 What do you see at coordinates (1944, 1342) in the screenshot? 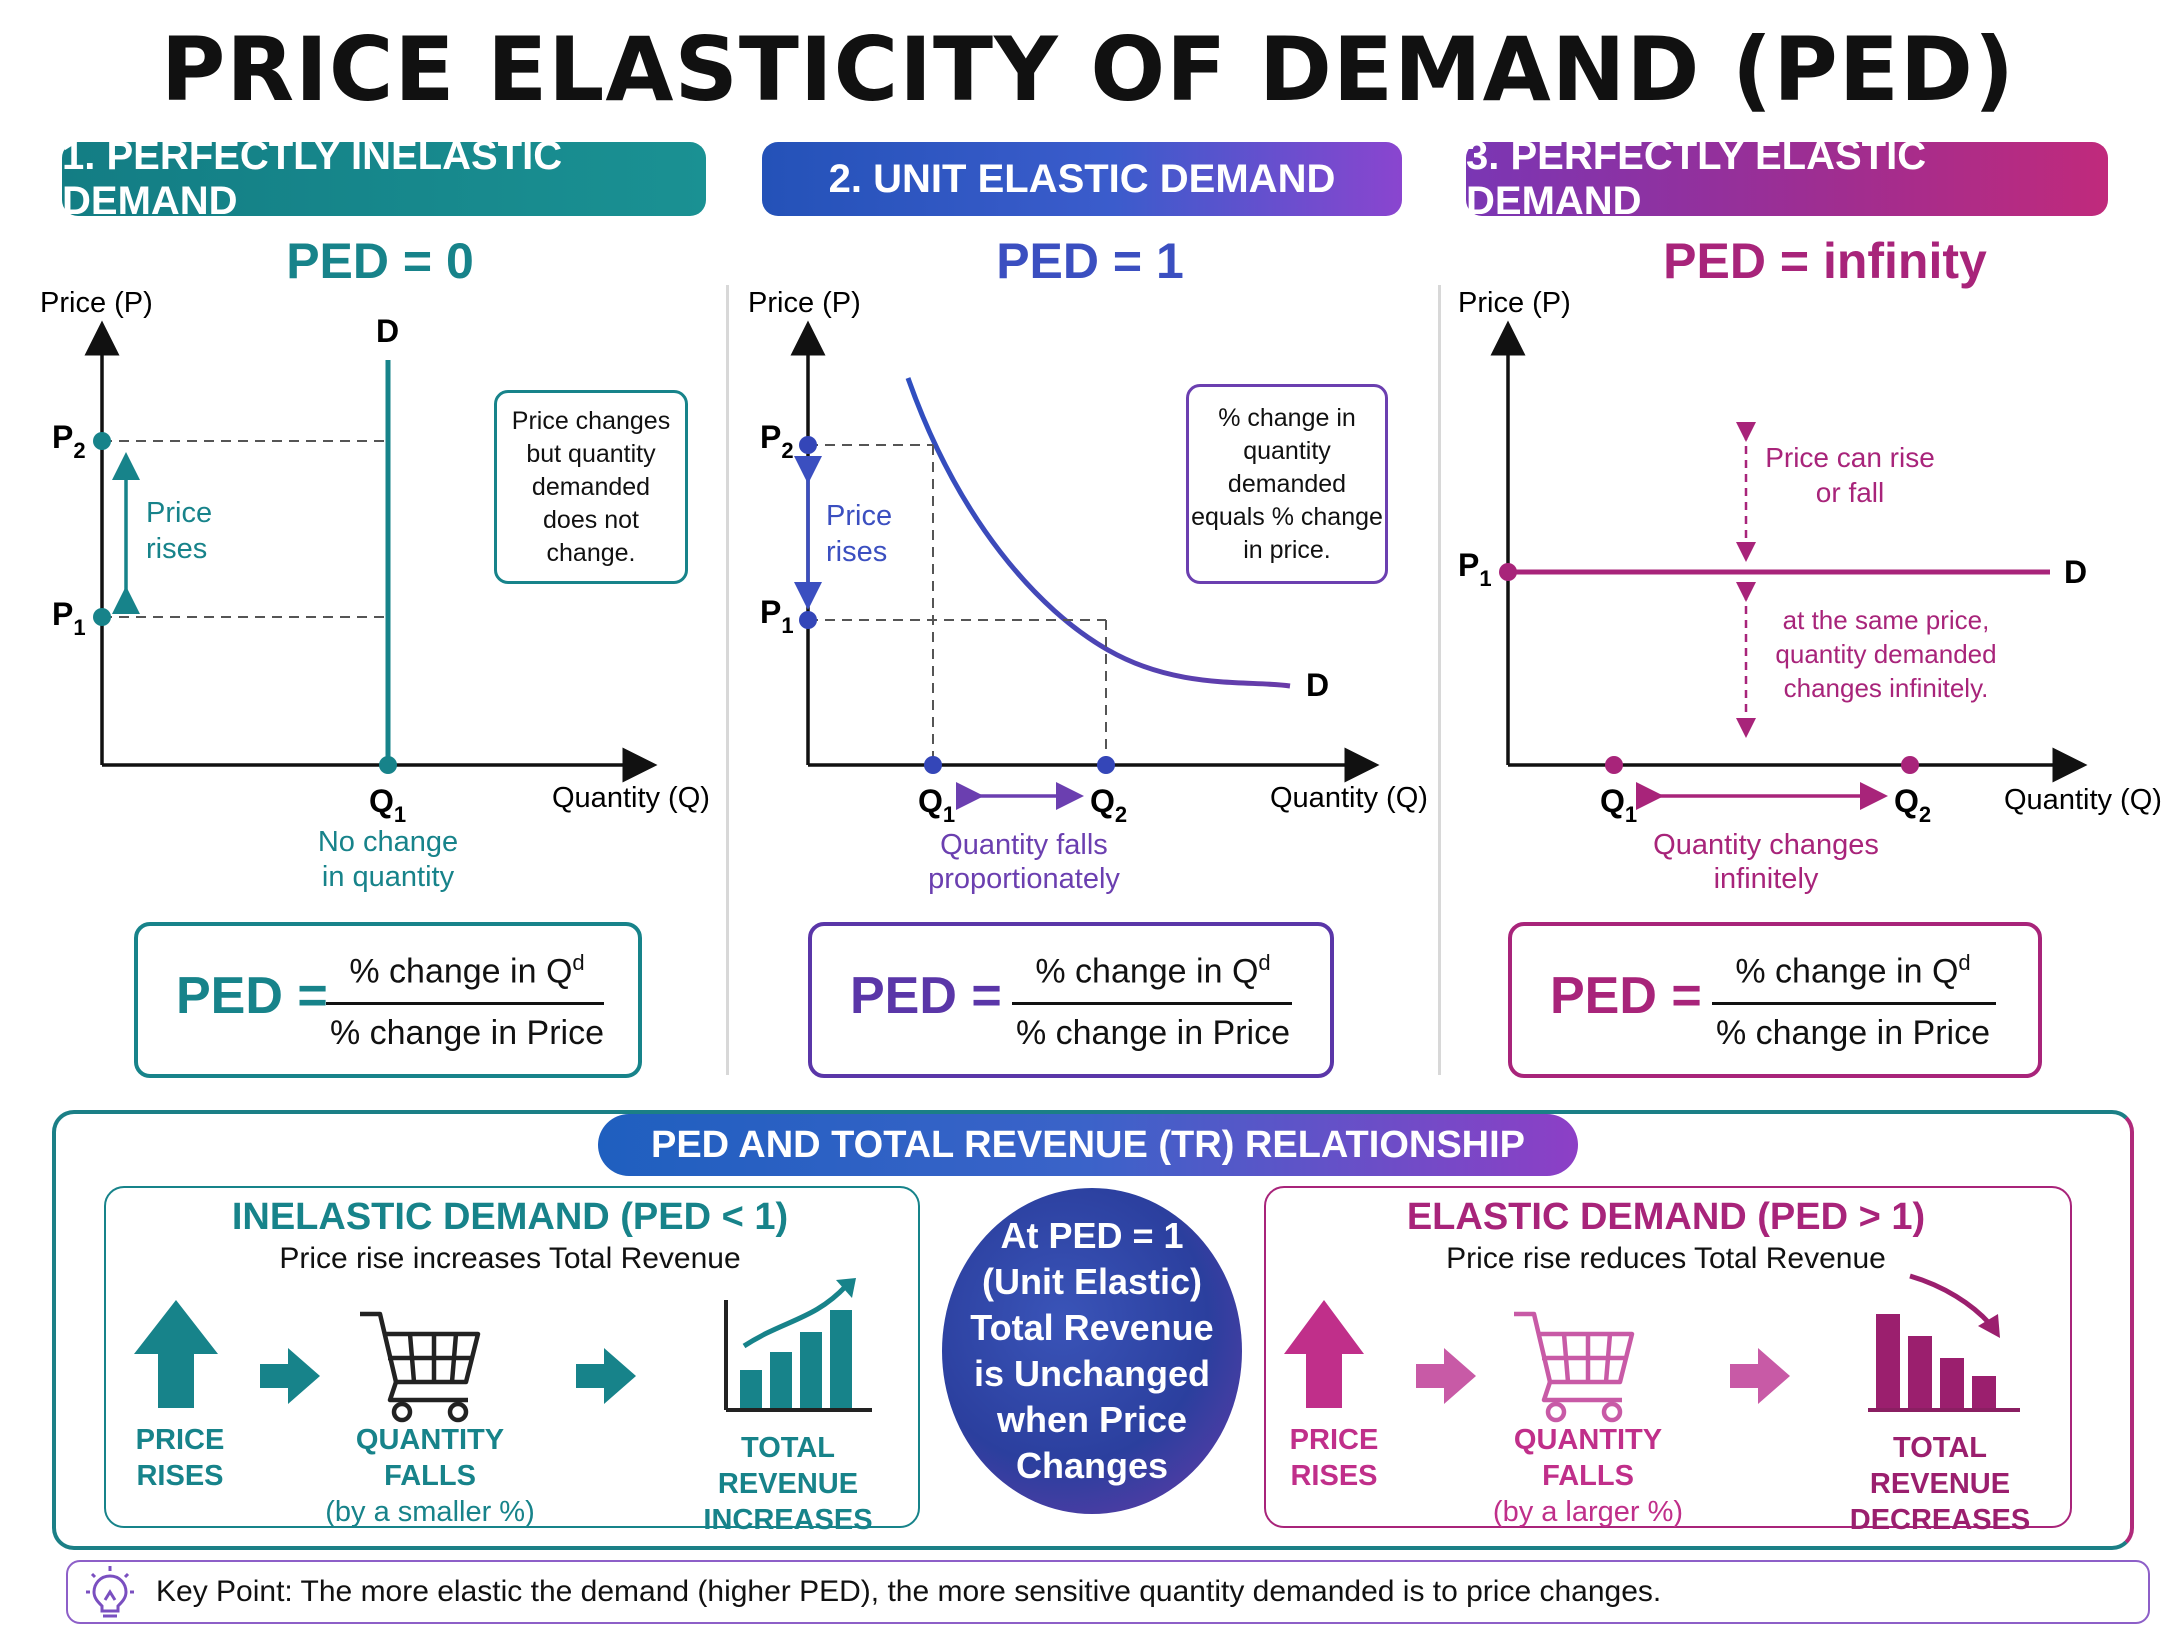
I see `falling-bar-chart-icon` at bounding box center [1944, 1342].